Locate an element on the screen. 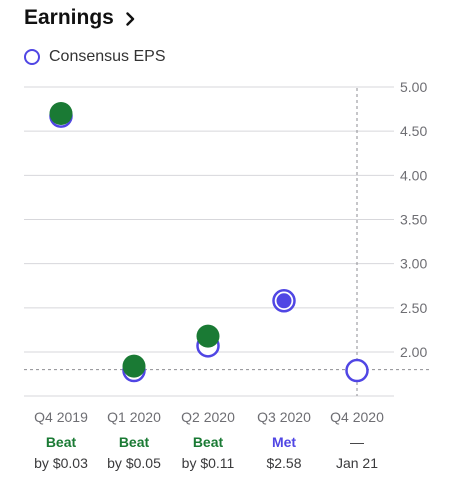 The height and width of the screenshot is (486, 474). legend-label: Consensus EPS is located at coordinates (107, 56).